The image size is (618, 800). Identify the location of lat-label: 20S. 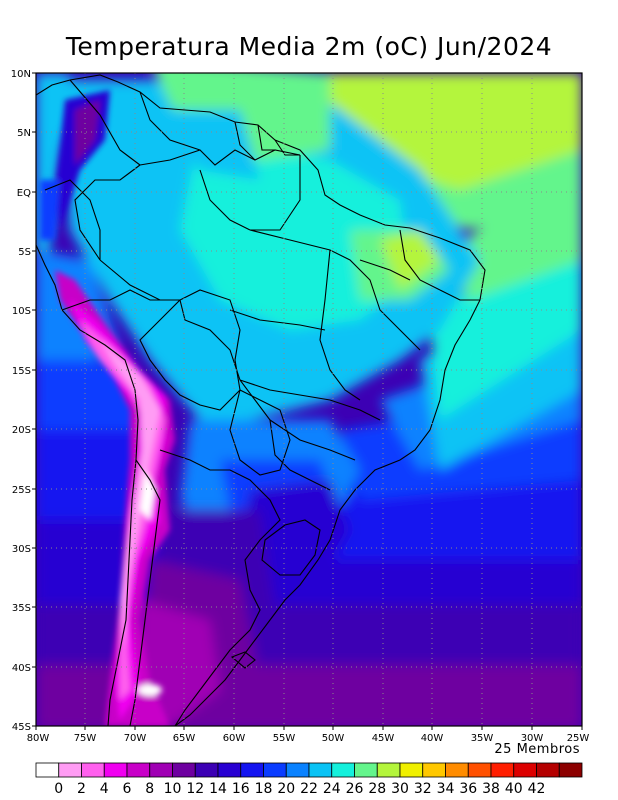
(21, 430).